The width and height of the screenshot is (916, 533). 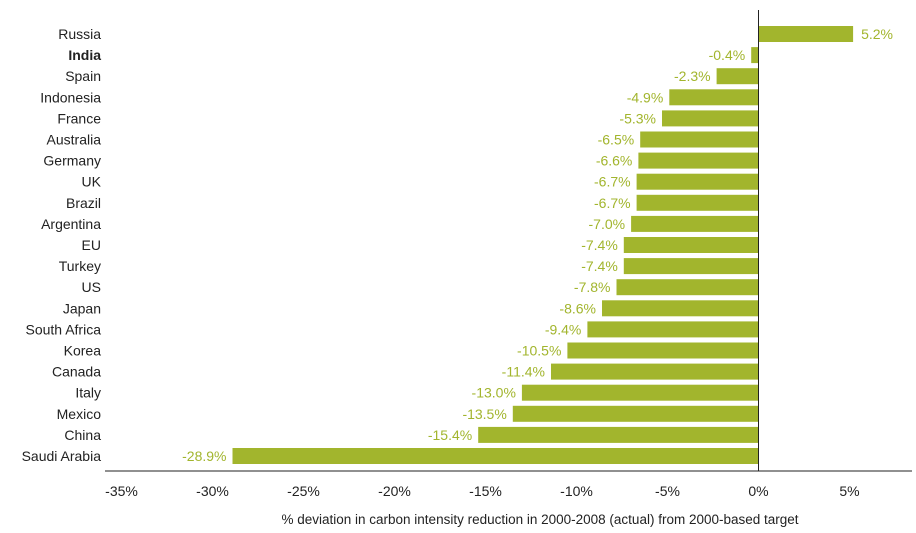 What do you see at coordinates (72, 161) in the screenshot?
I see `category-label-germany: Germany` at bounding box center [72, 161].